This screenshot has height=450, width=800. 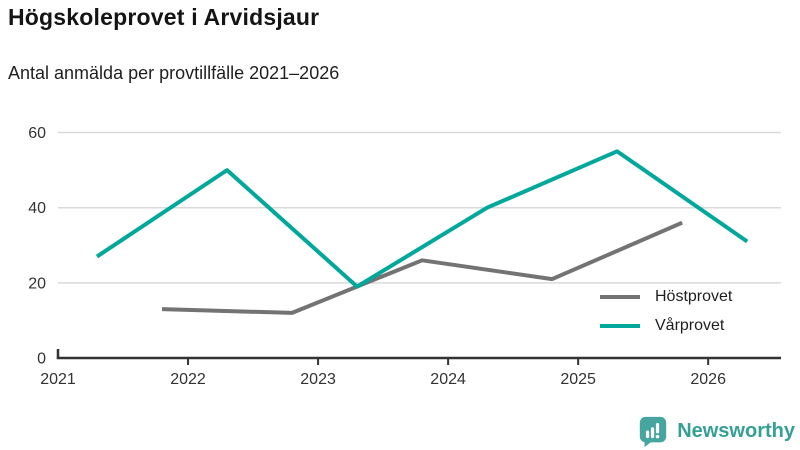 What do you see at coordinates (620, 297) in the screenshot?
I see `hostprovet-line-swatch-icon` at bounding box center [620, 297].